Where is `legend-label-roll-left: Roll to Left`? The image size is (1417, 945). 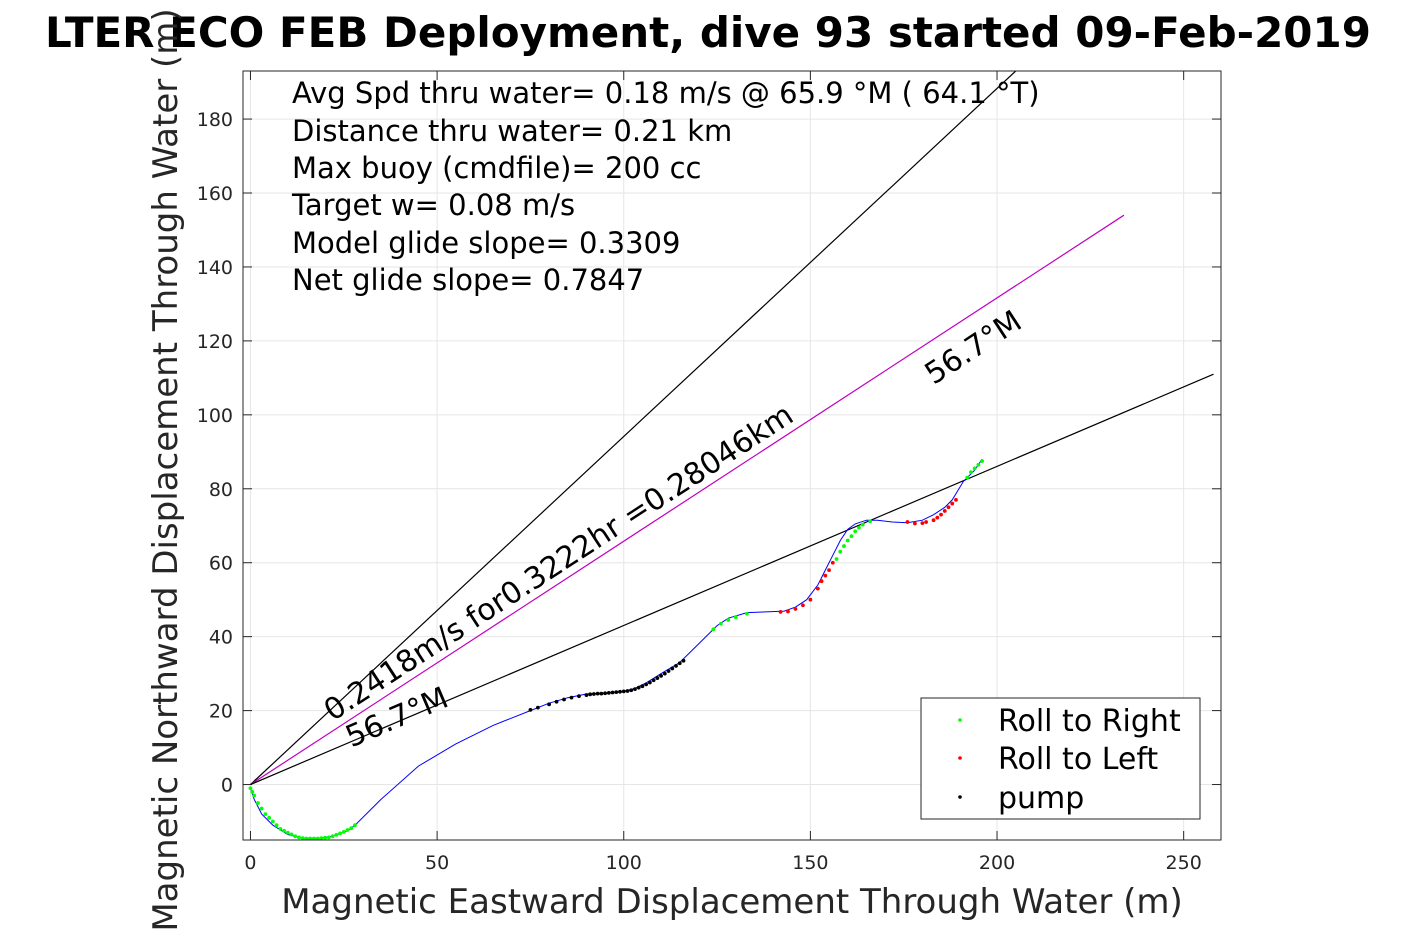
legend-label-roll-left: Roll to Left is located at coordinates (1078, 759).